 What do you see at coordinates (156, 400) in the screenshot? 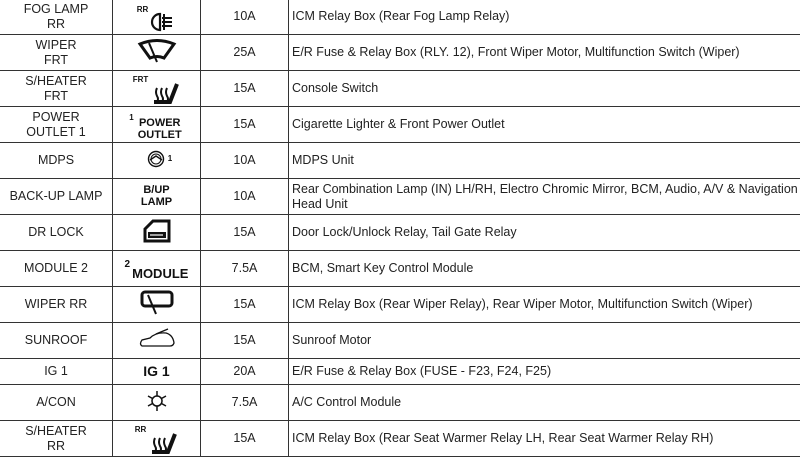
I see `snowflake-icon` at bounding box center [156, 400].